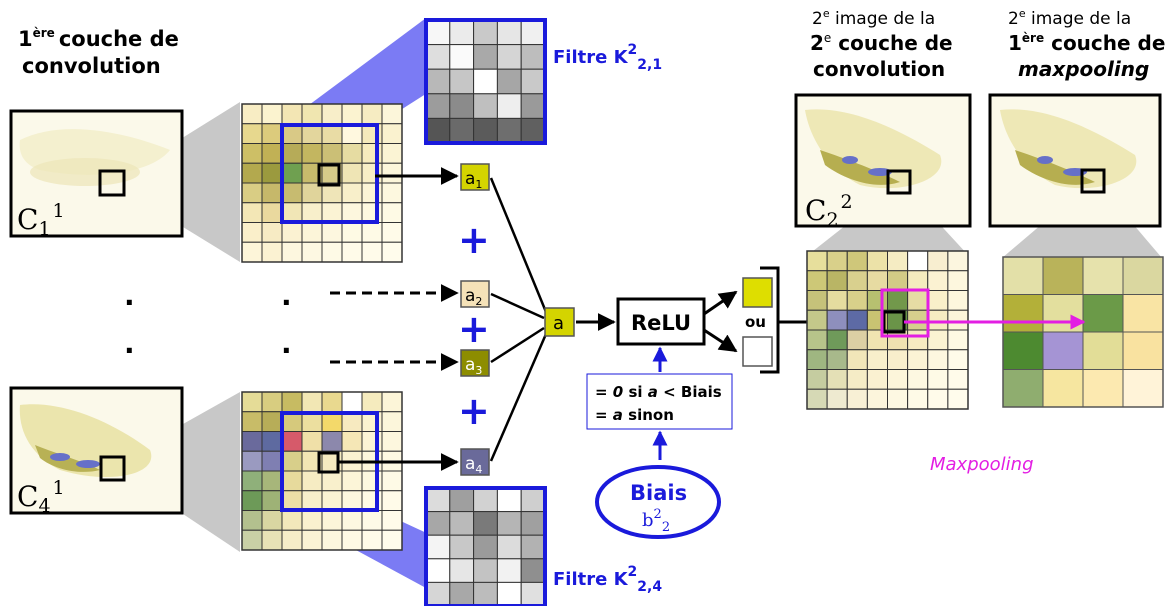 The height and width of the screenshot is (606, 1173). What do you see at coordinates (658, 502) in the screenshot?
I see `bias-ellipse: Biais b22` at bounding box center [658, 502].